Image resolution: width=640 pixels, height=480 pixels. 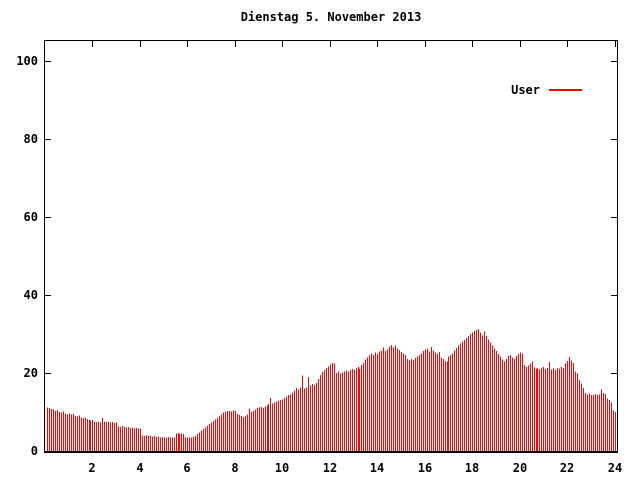 What do you see at coordinates (30, 373) in the screenshot?
I see `y-tick-label: 20` at bounding box center [30, 373].